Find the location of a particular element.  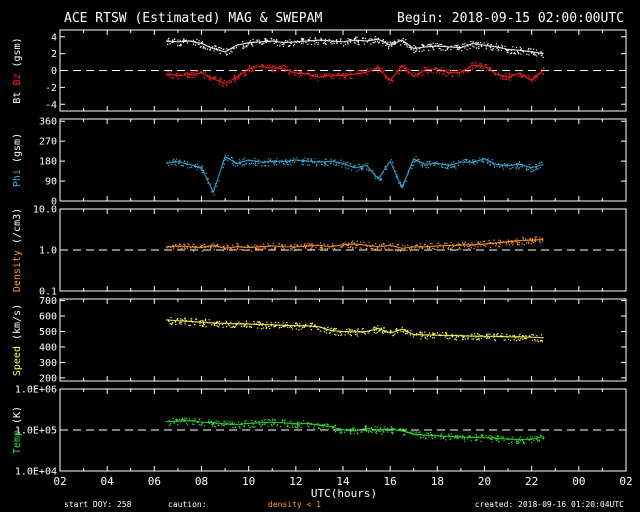

created-time: created: 2018-09-16 01:20:04UTC is located at coordinates (549, 504).